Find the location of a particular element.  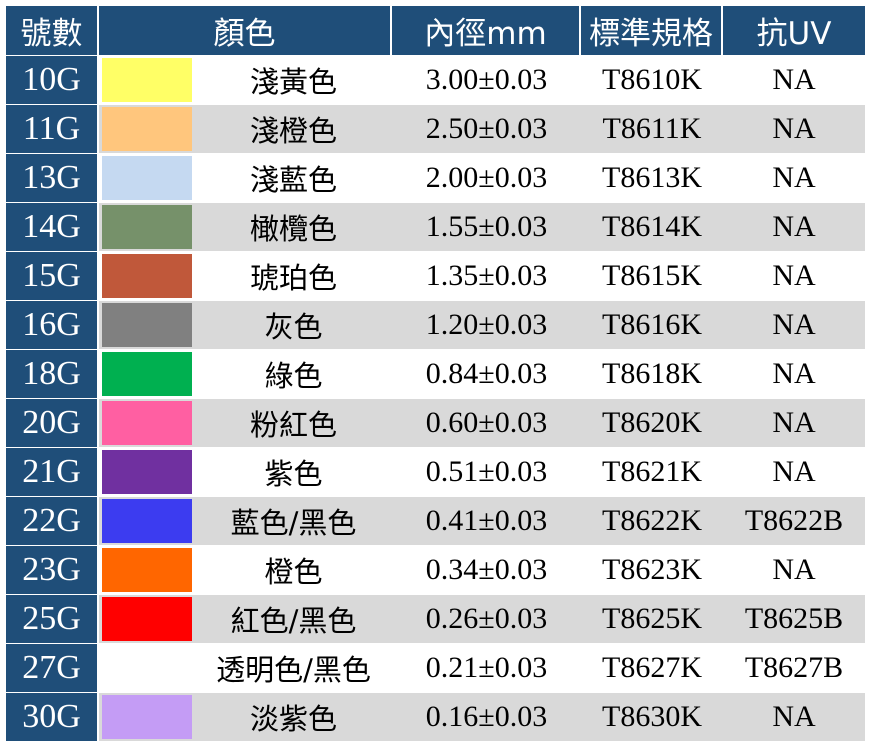

gauge-number: 14G is located at coordinates (52, 226).